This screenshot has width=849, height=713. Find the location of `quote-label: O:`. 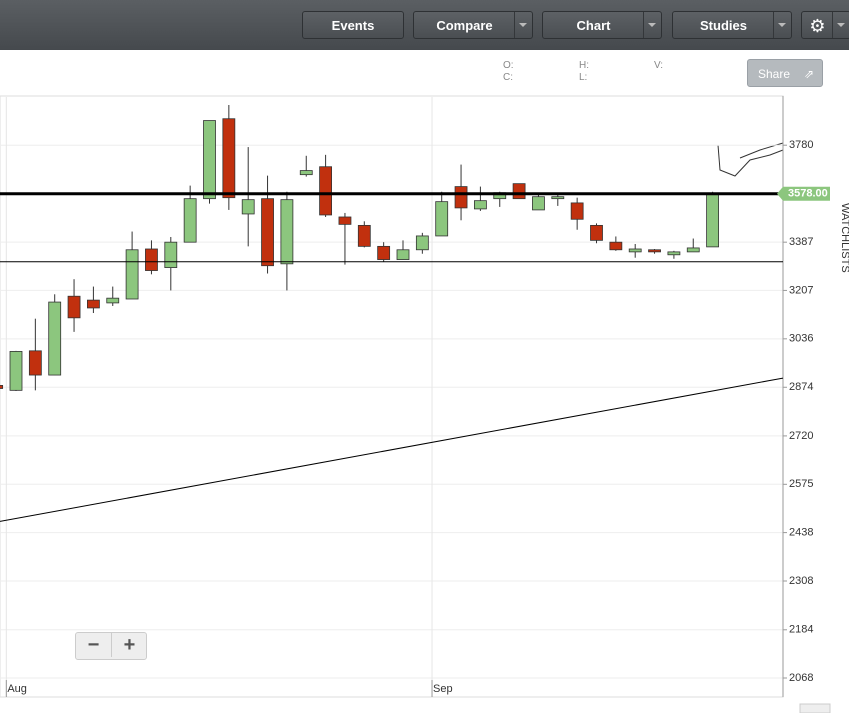

quote-label: O: is located at coordinates (508, 65).